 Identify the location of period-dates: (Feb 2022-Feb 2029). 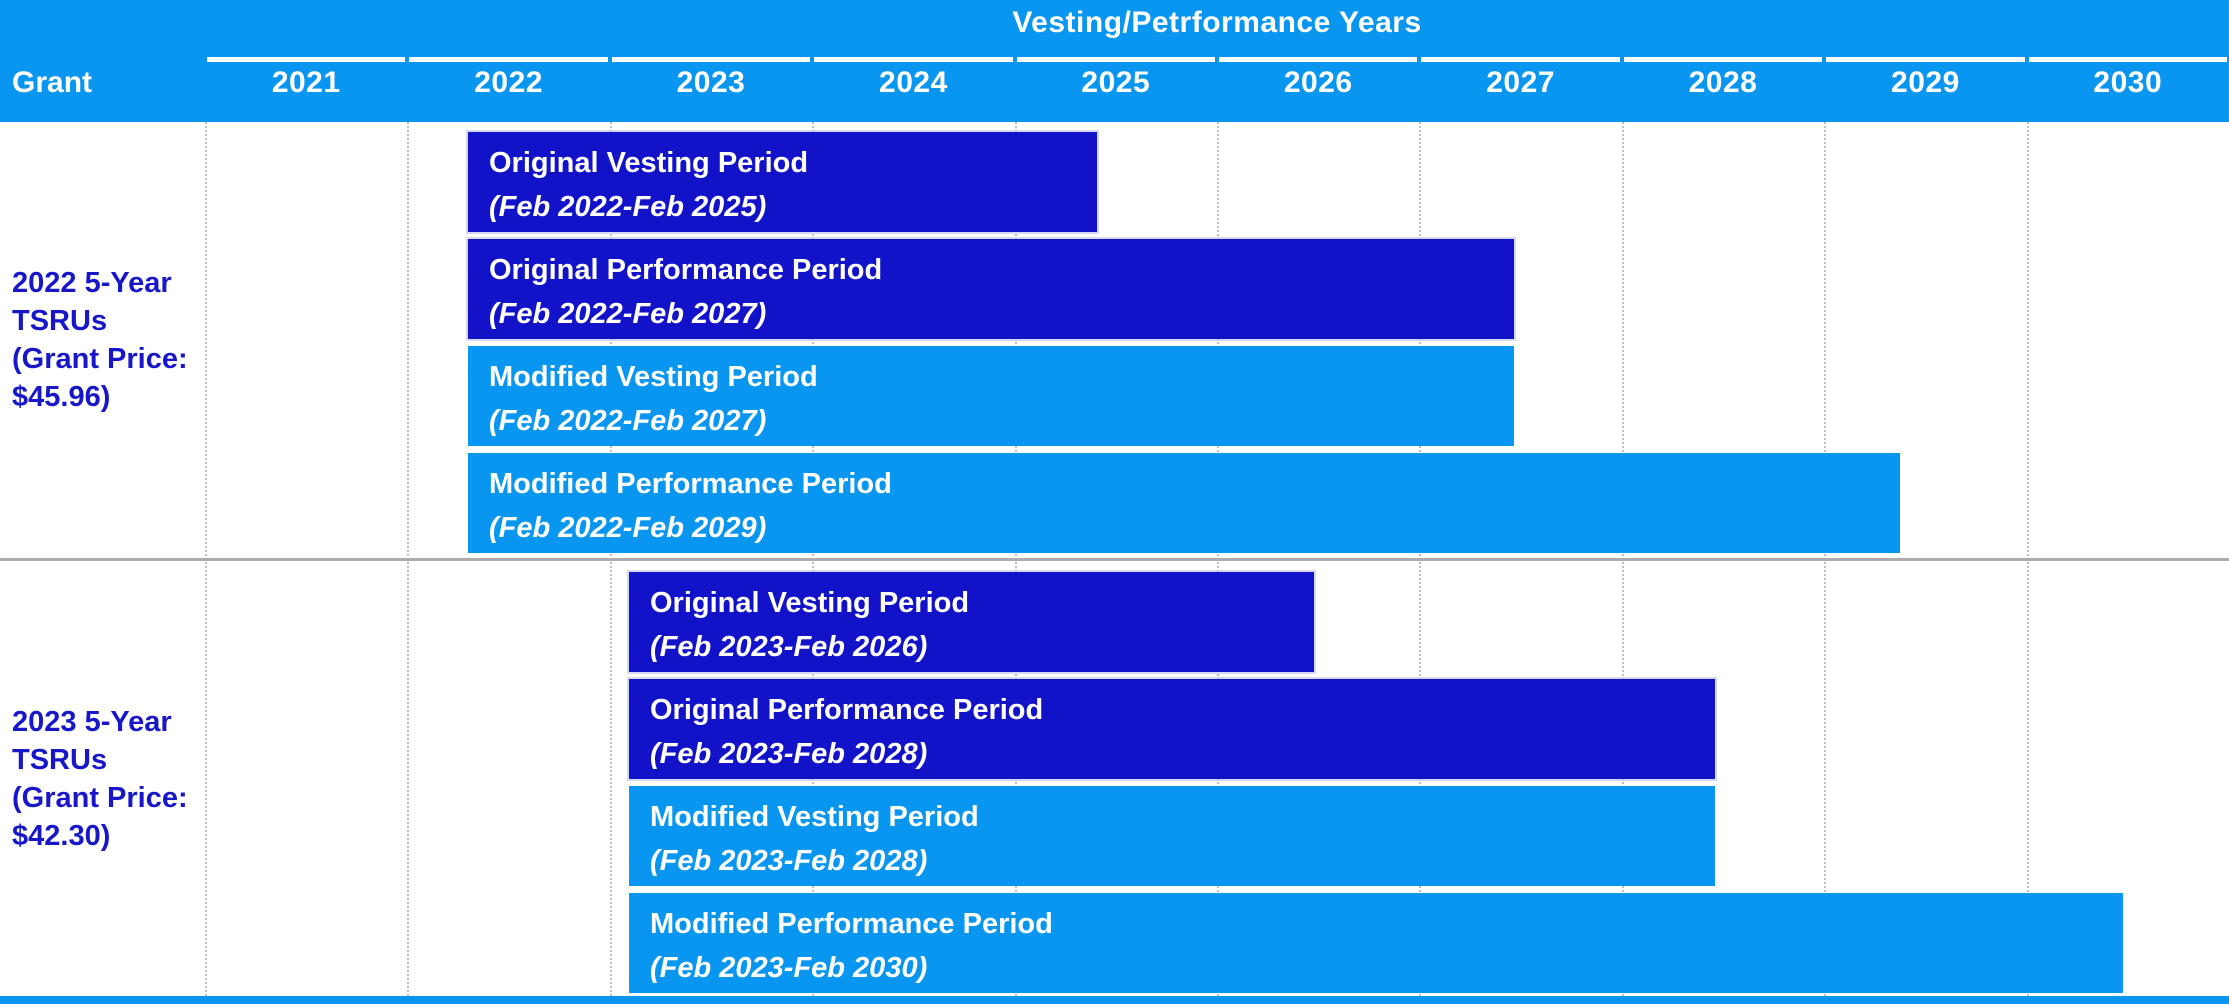
(628, 528).